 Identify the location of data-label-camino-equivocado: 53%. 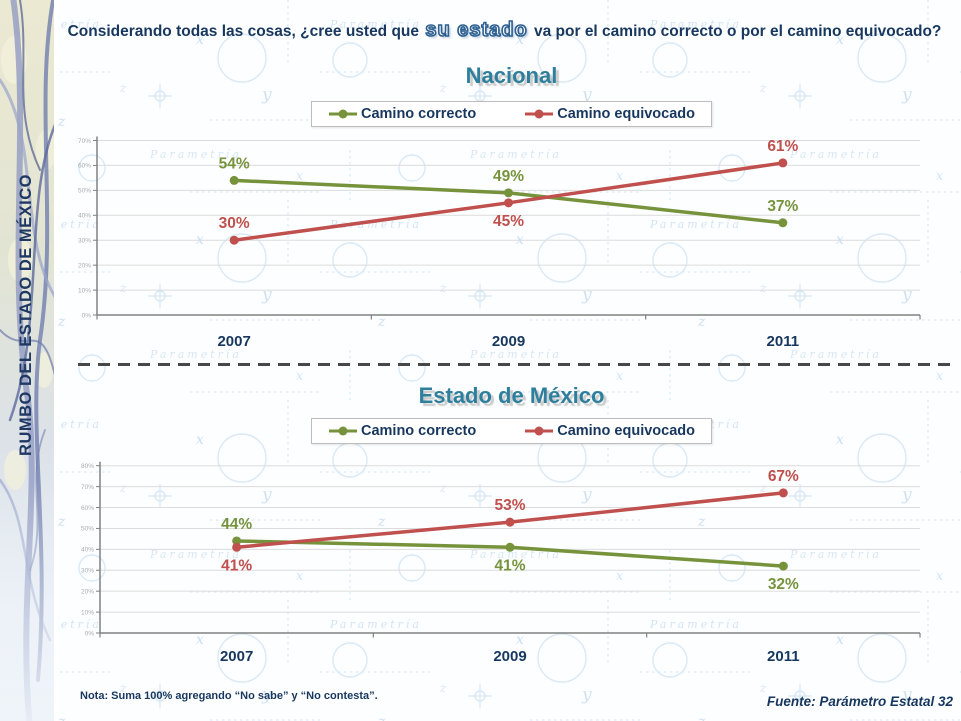
(509, 505).